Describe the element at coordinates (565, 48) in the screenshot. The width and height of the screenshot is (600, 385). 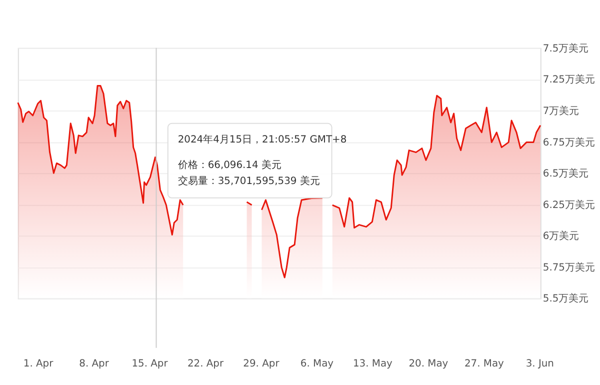
I see `y-tick-label: 7.5万美元` at that location.